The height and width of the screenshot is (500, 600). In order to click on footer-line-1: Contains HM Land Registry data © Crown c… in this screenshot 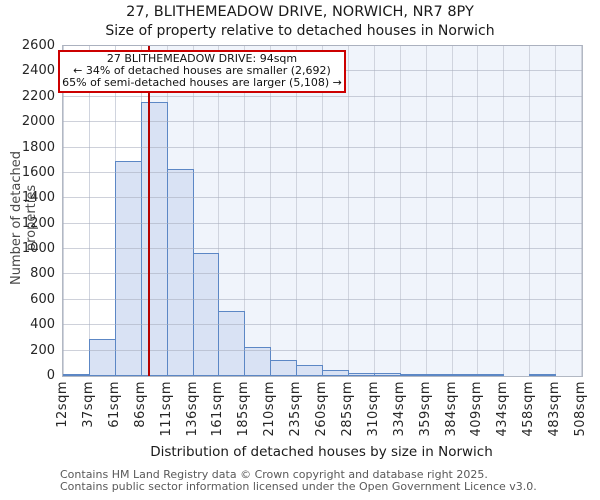, I will do `click(274, 474)`.